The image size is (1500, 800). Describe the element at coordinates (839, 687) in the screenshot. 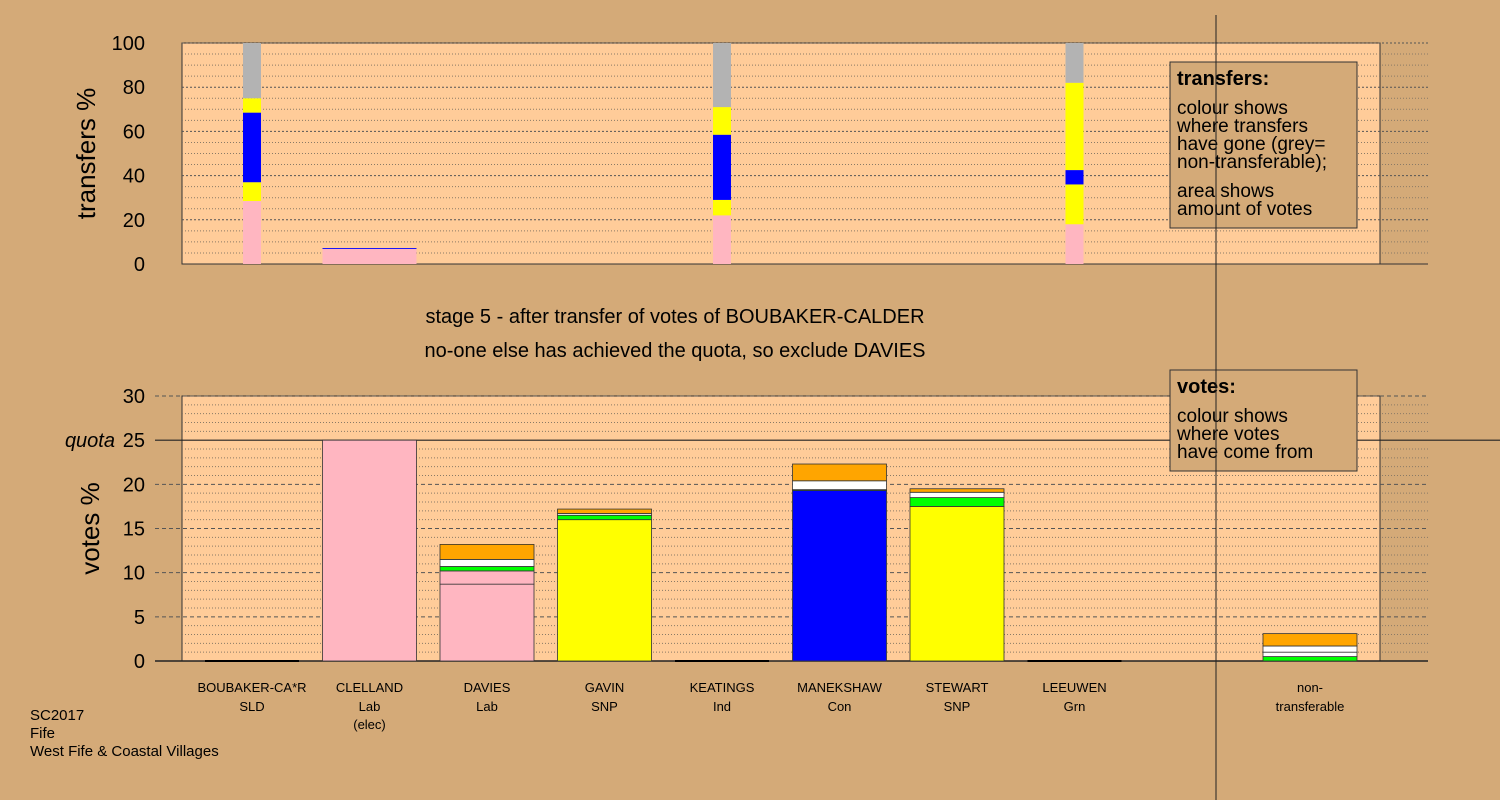

I see `candidate-name-label: MANEKSHAW` at that location.